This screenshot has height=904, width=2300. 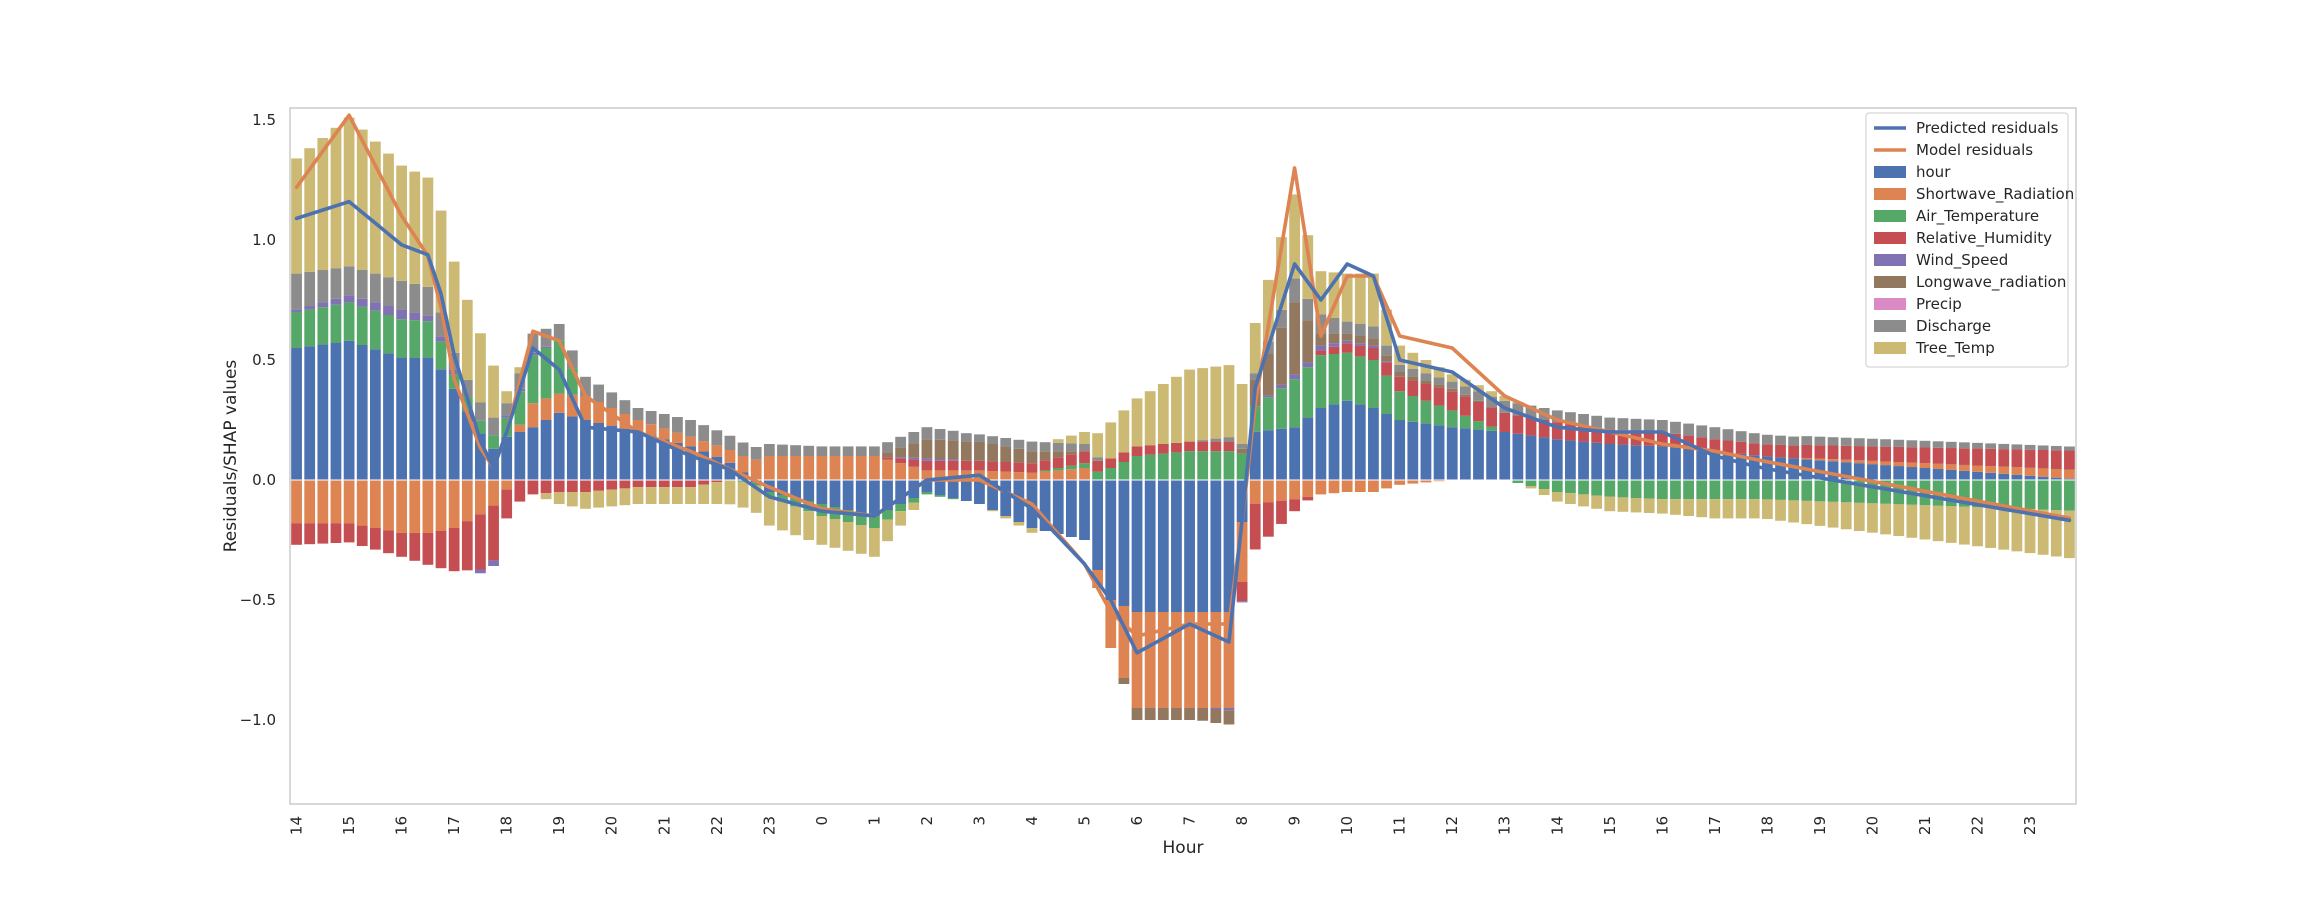 I want to click on x-tick-label: 21, so click(x=1925, y=825).